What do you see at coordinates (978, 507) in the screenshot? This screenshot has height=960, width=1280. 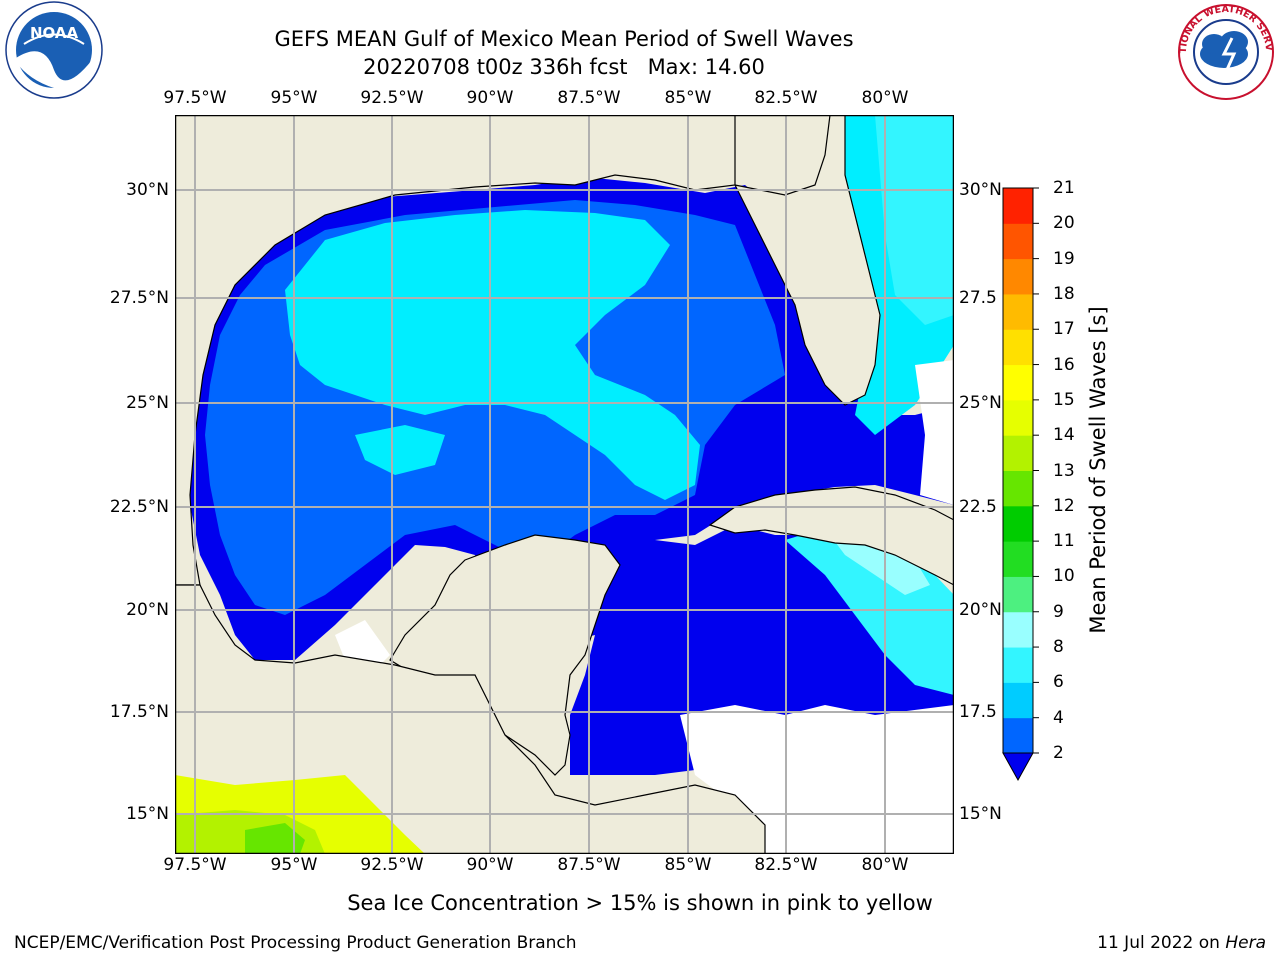 I see `y-tick-right-3: 22.5` at bounding box center [978, 507].